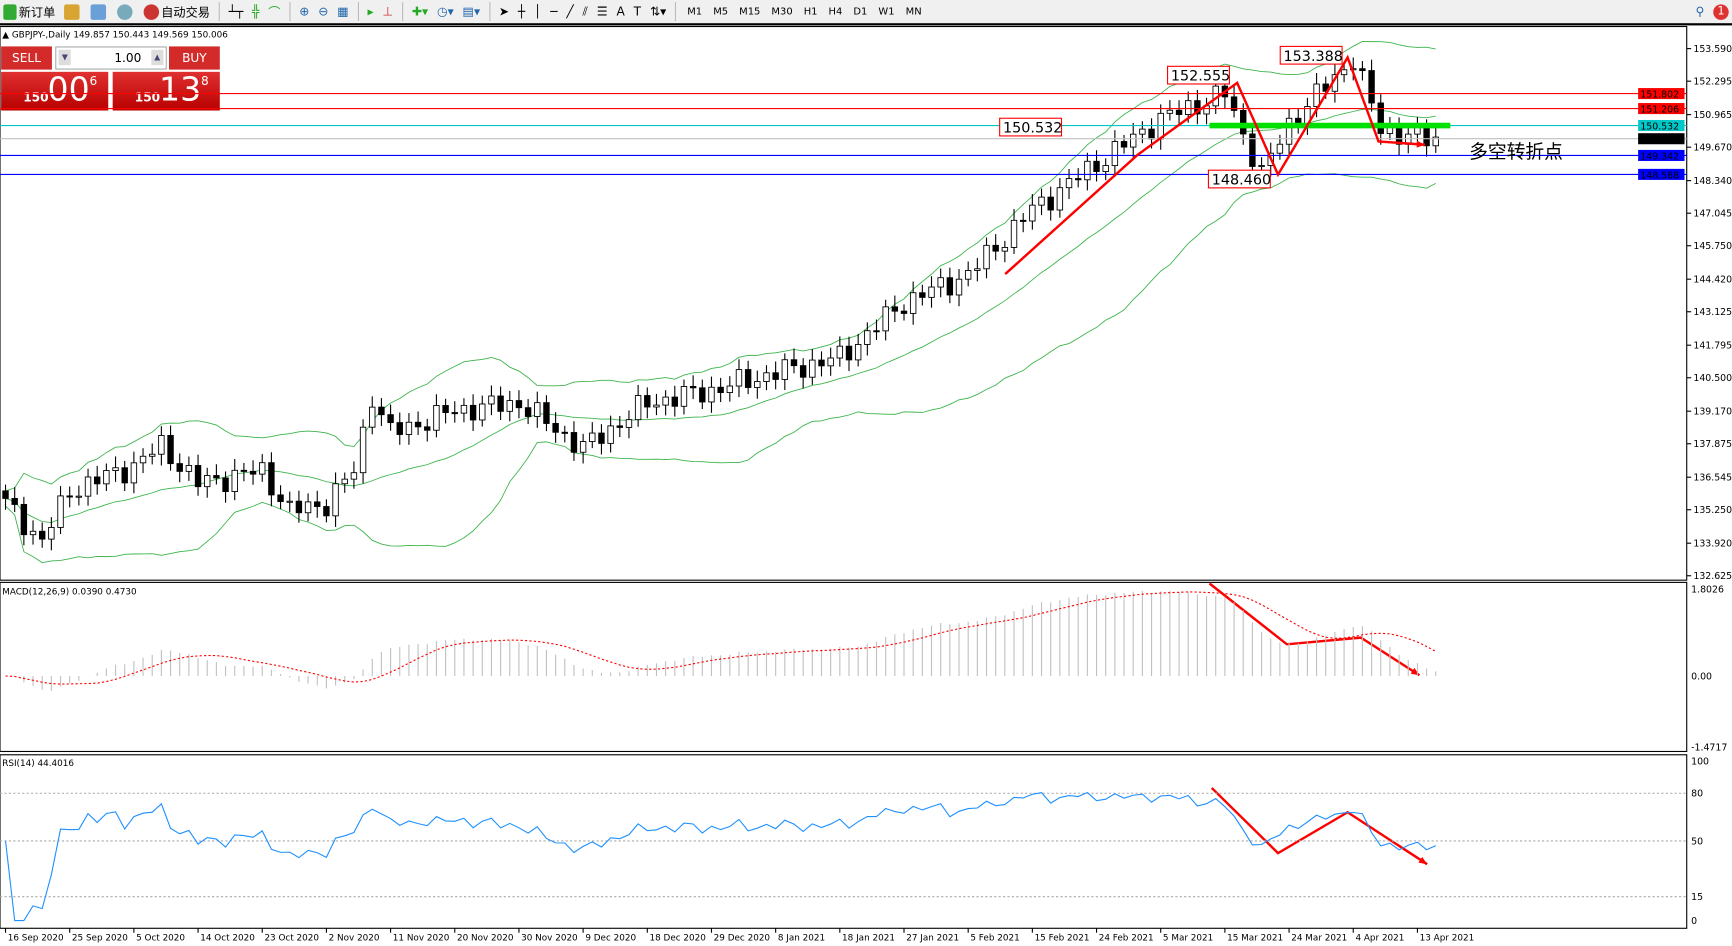 Image resolution: width=1732 pixels, height=946 pixels. I want to click on equidistant-channel-icon: ⫽, so click(585, 11).